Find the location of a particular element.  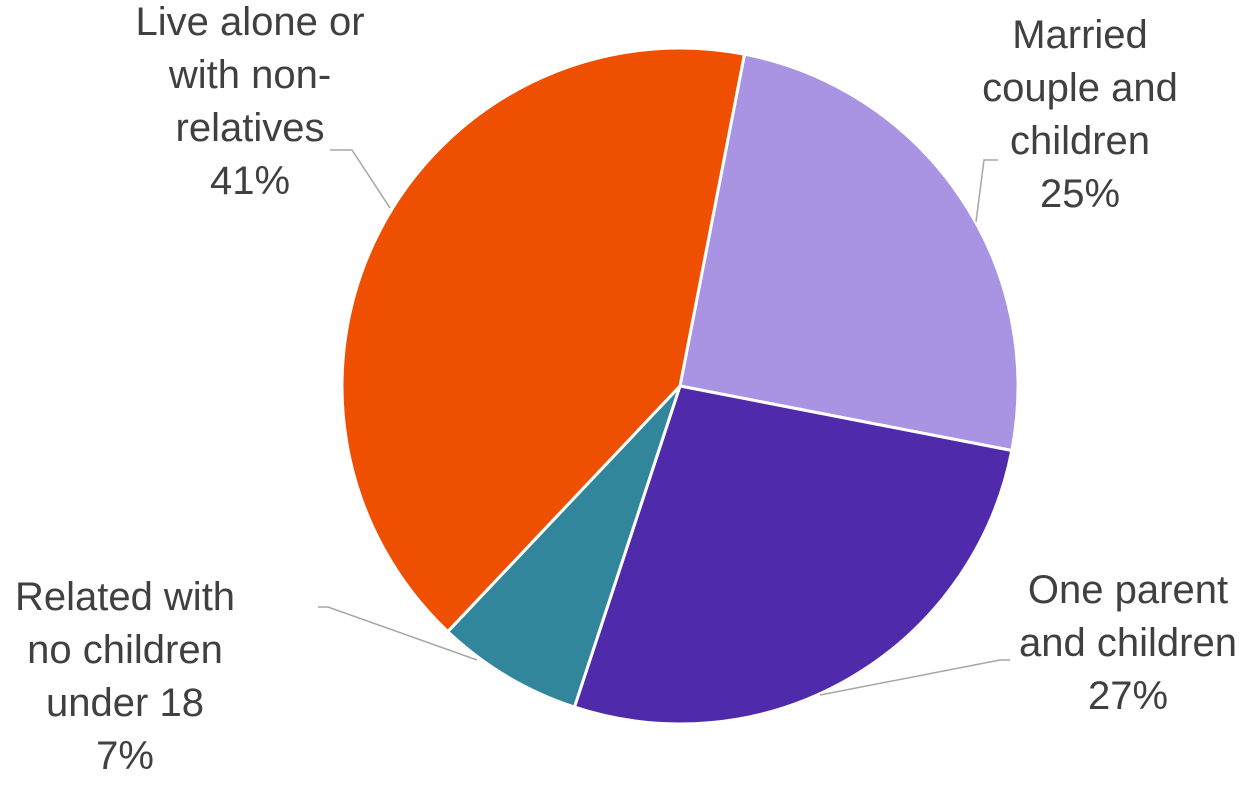

data-label-category: Married is located at coordinates (1080, 35).